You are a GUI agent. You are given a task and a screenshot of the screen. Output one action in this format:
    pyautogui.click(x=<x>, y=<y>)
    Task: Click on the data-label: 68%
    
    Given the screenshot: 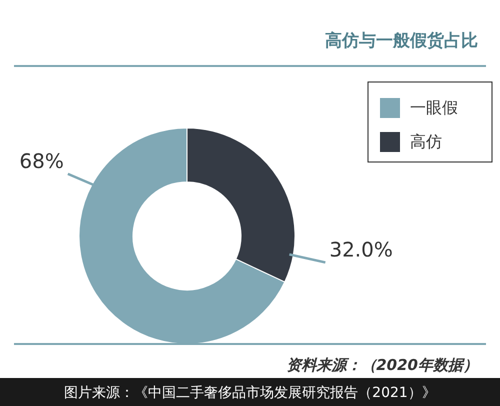 What is the action you would take?
    pyautogui.click(x=41, y=160)
    